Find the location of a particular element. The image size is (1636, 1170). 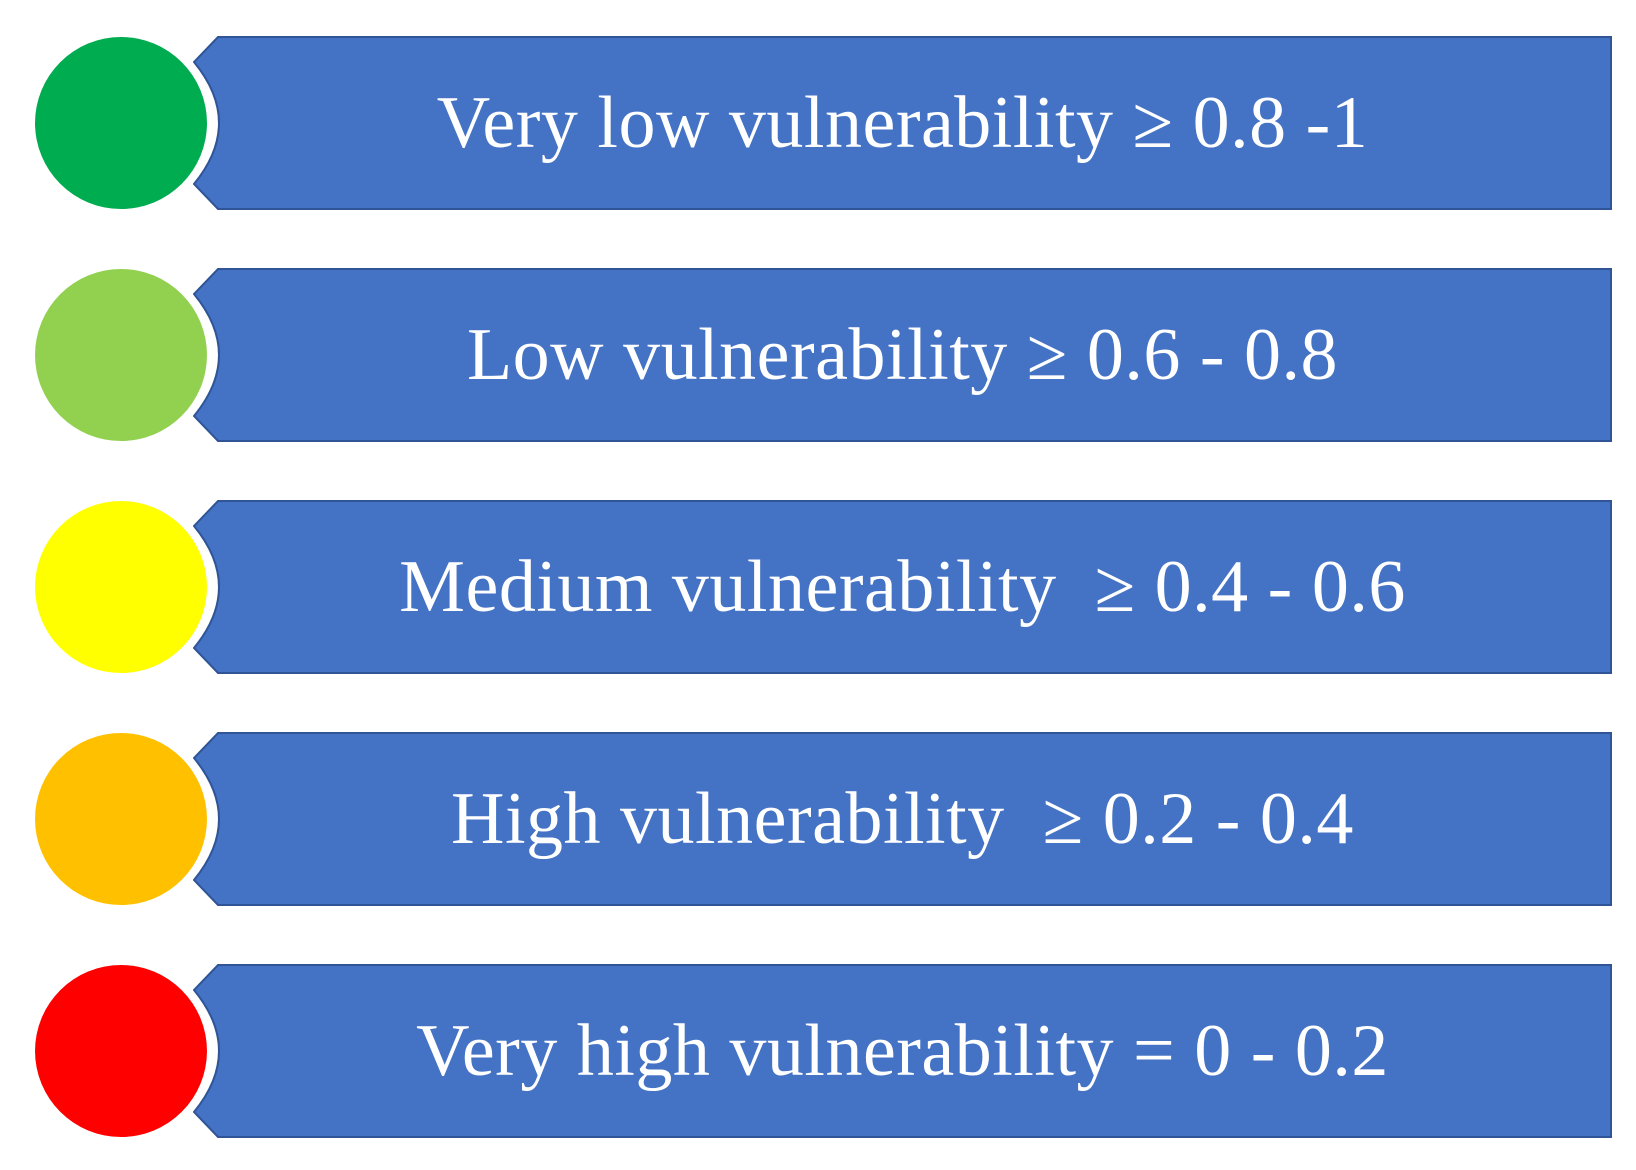

very-low-color-circle-icon is located at coordinates (121, 123).